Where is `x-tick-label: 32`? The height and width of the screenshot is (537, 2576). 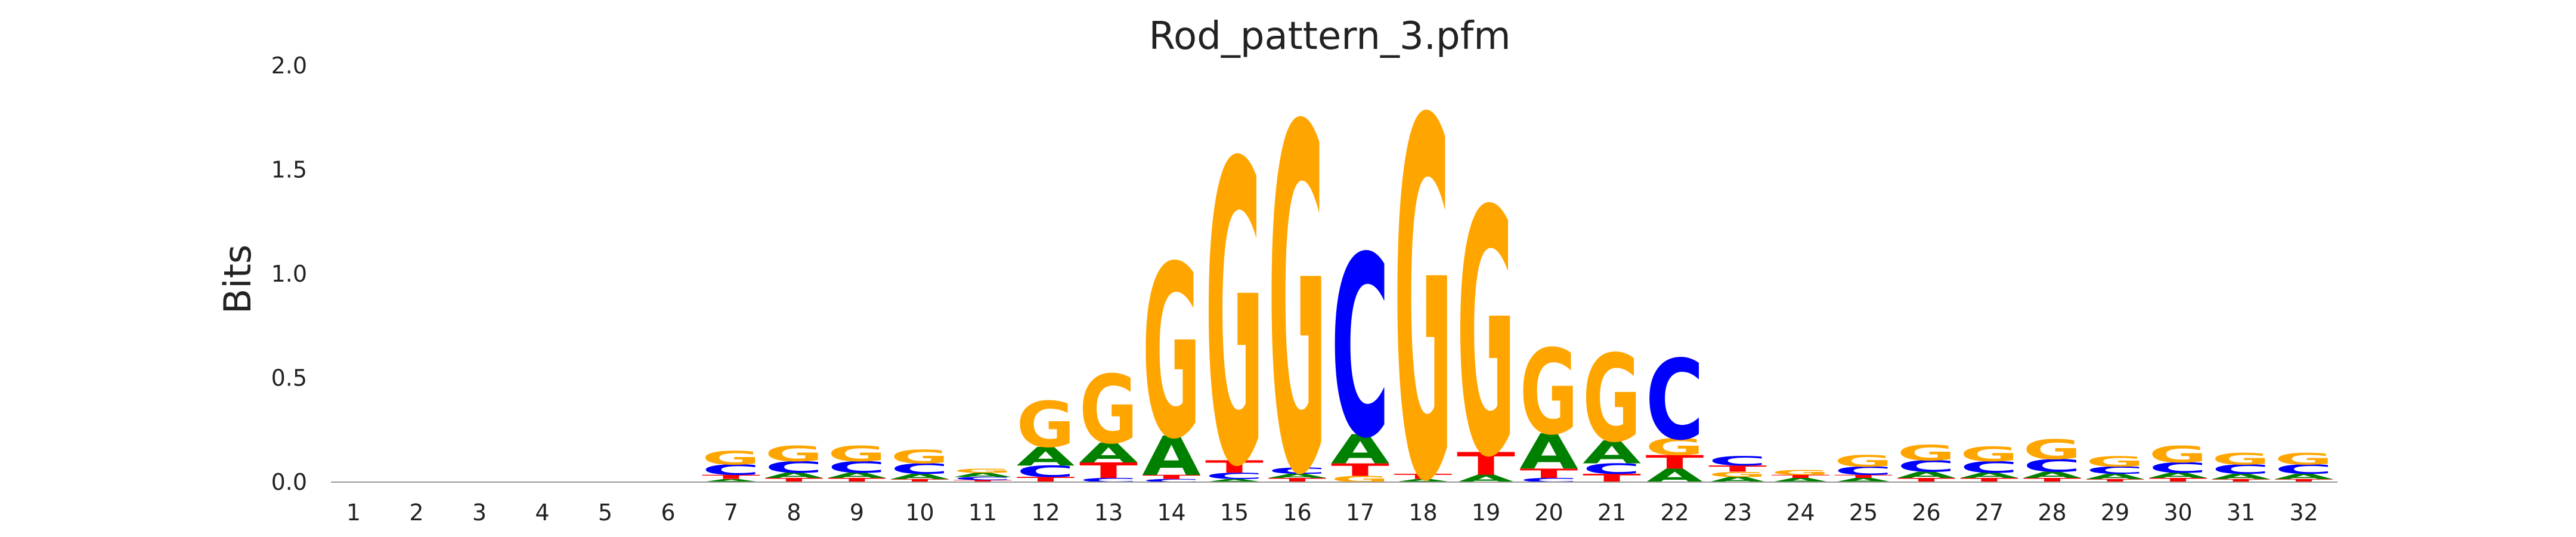 x-tick-label: 32 is located at coordinates (2303, 512).